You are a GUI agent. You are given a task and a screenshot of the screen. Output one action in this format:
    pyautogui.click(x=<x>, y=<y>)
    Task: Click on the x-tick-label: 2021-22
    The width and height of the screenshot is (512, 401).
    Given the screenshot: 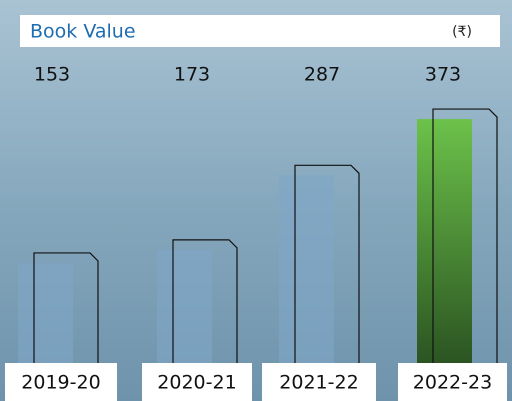 What is the action you would take?
    pyautogui.click(x=318, y=383)
    